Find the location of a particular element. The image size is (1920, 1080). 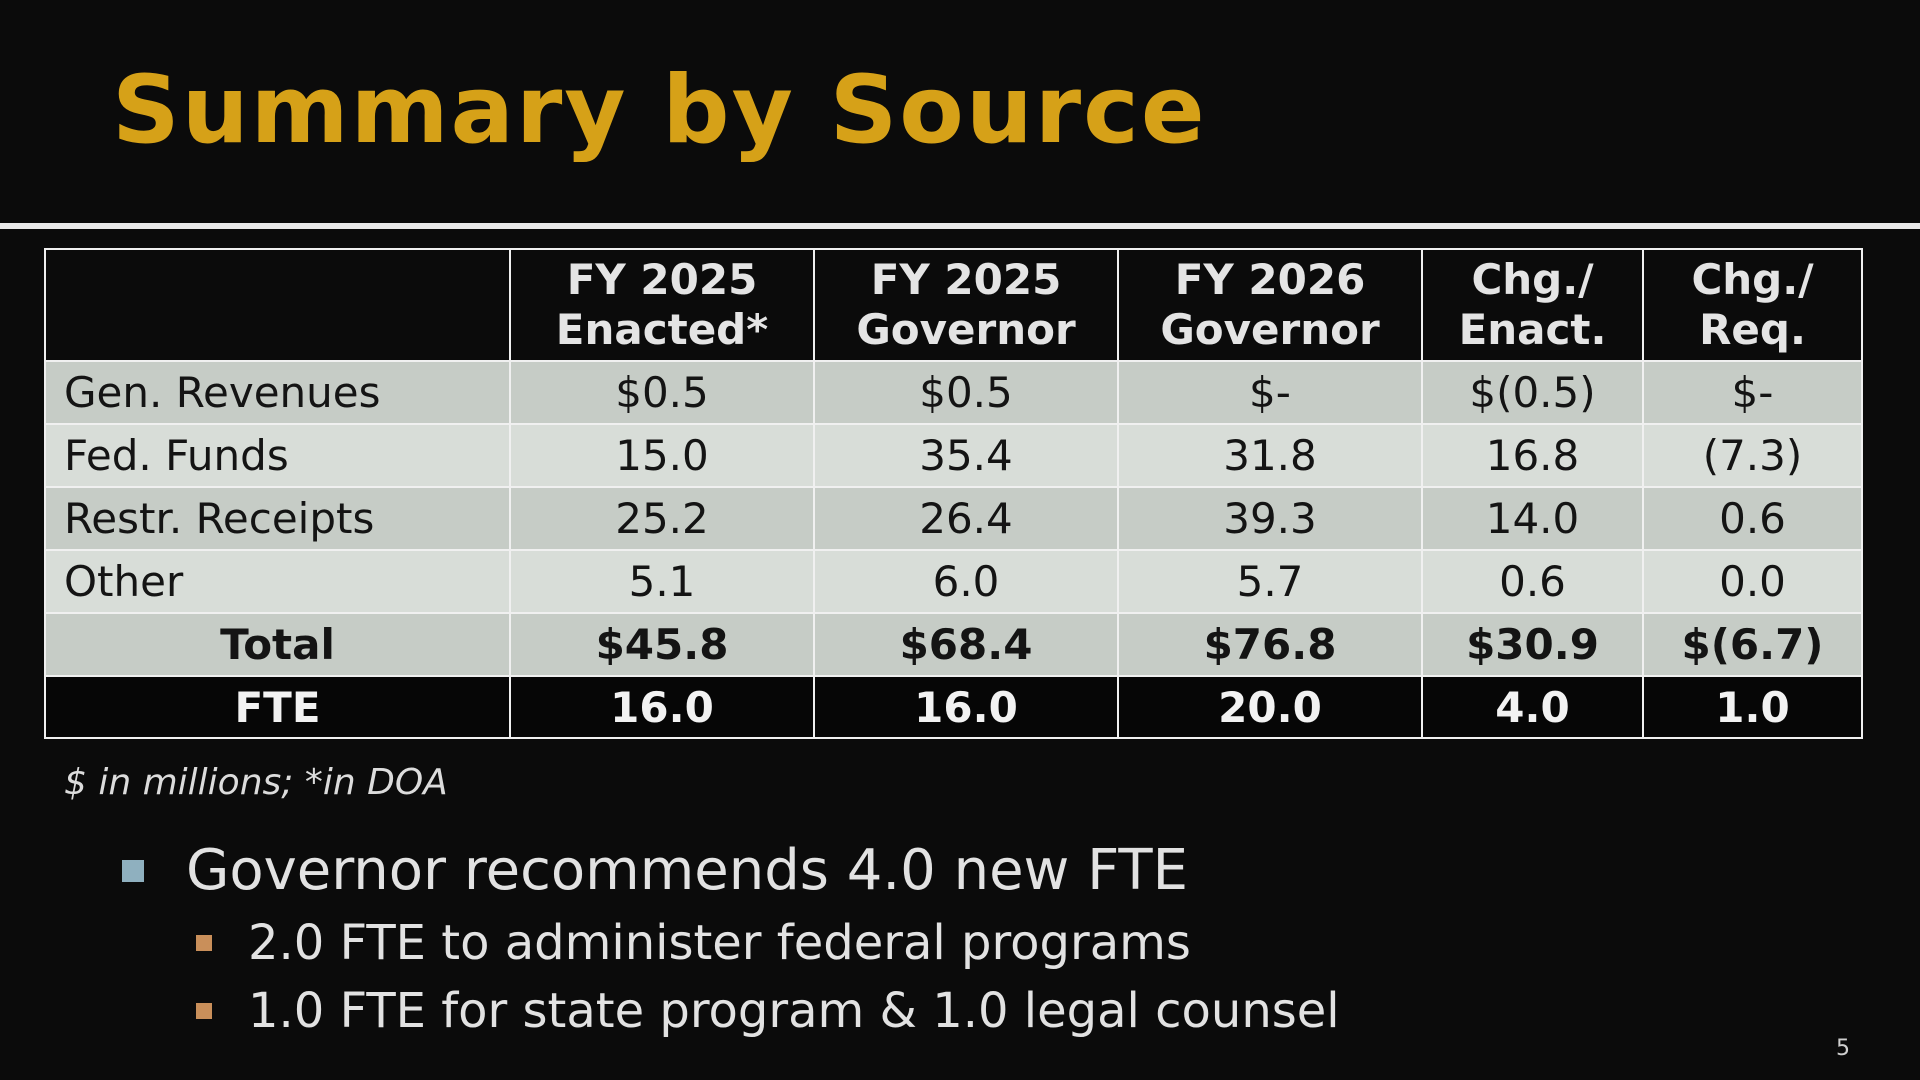

row-label: Gen. Revenues is located at coordinates (277, 392).